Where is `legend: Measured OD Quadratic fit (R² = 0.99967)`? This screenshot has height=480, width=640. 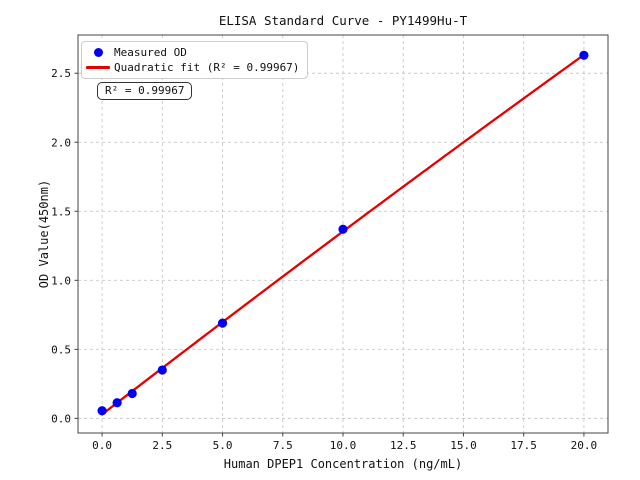 legend: Measured OD Quadratic fit (R² = 0.99967) is located at coordinates (195, 60).